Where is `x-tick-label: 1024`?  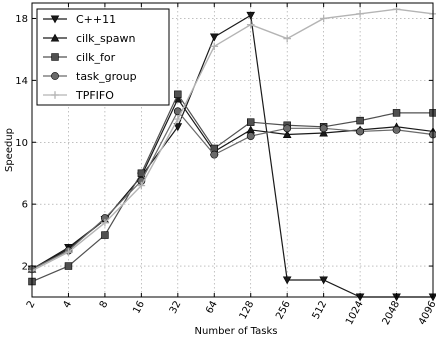
x-tick-label: 1024 is located at coordinates (355, 313).